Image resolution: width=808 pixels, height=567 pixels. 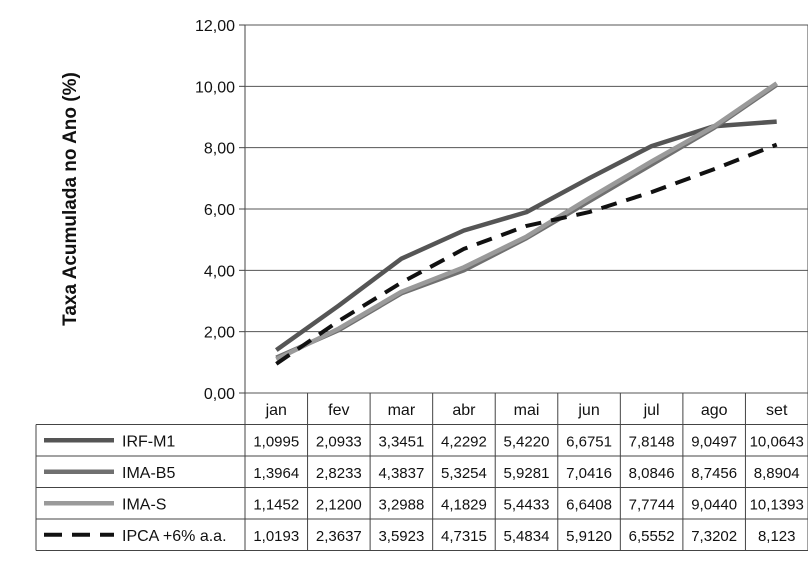 I want to click on legend-label: IRF-M1, so click(x=148, y=441).